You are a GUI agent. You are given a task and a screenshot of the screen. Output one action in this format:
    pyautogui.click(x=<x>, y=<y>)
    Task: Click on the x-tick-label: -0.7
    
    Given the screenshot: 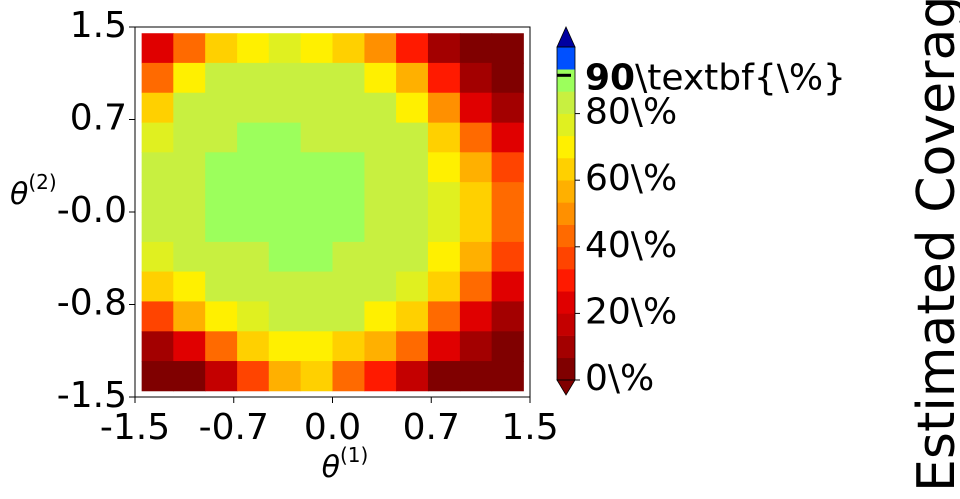 What is the action you would take?
    pyautogui.click(x=234, y=427)
    